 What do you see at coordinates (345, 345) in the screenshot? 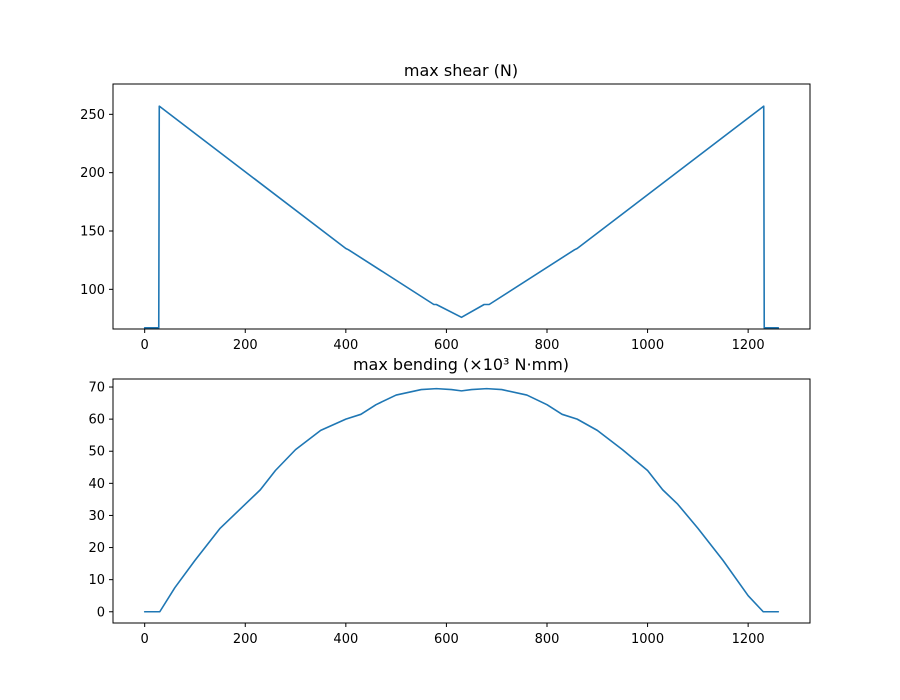
I see `shear-x-tick-label: 400` at bounding box center [345, 345].